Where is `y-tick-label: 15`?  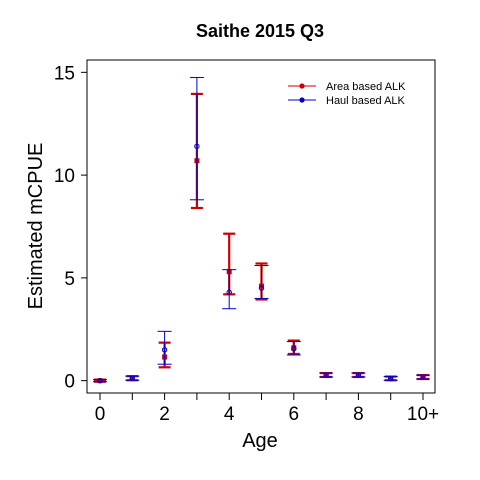 y-tick-label: 15 is located at coordinates (64, 73).